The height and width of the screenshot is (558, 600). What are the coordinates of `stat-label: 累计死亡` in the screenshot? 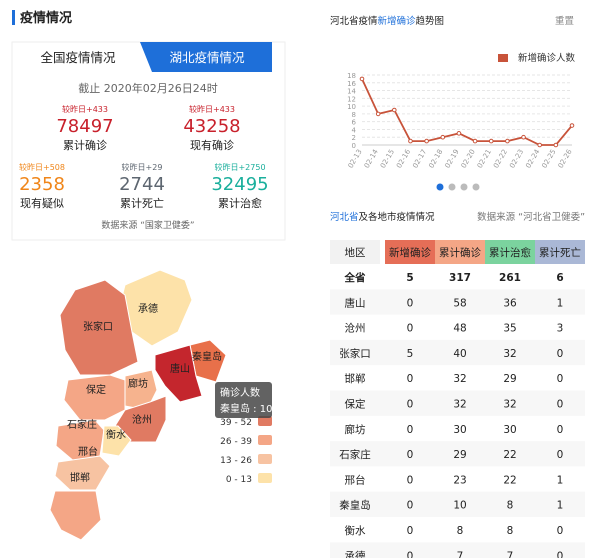 It's located at (142, 203).